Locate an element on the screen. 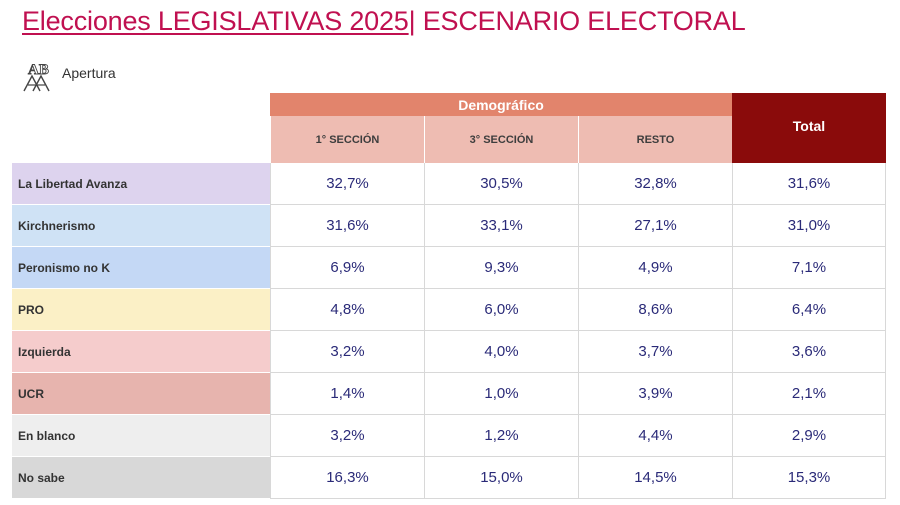 The width and height of the screenshot is (900, 505). cell-ucr-total: 2,1% is located at coordinates (809, 394).